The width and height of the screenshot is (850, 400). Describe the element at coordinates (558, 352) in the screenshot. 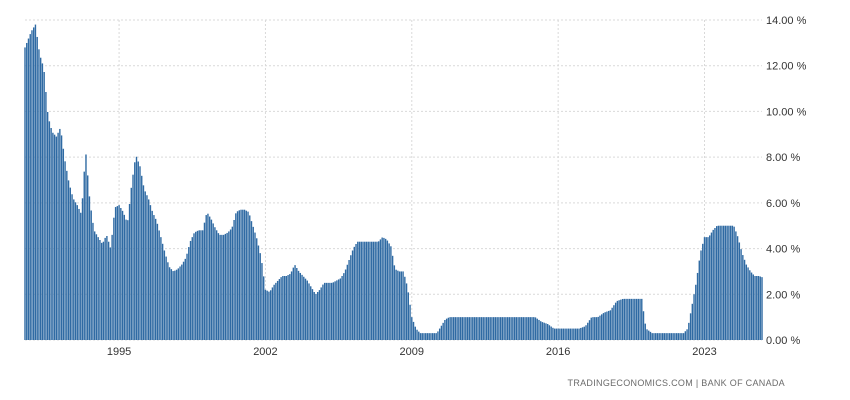

I see `x-tick-label: 2016` at that location.